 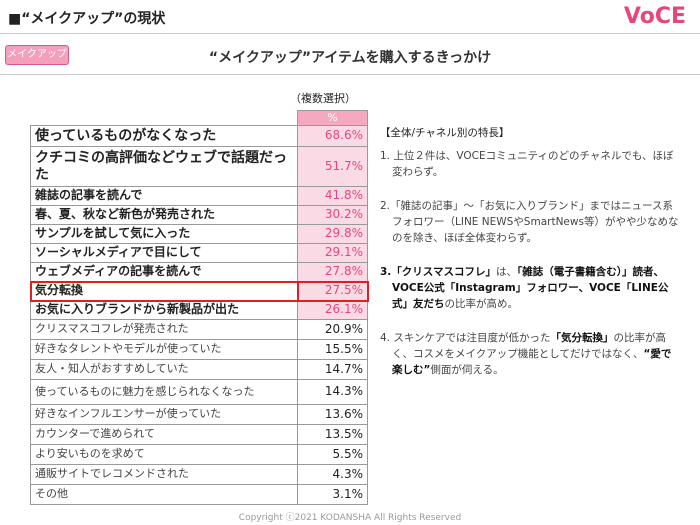 I want to click on row-label: クリスマスコフレが発売された, so click(x=164, y=329).